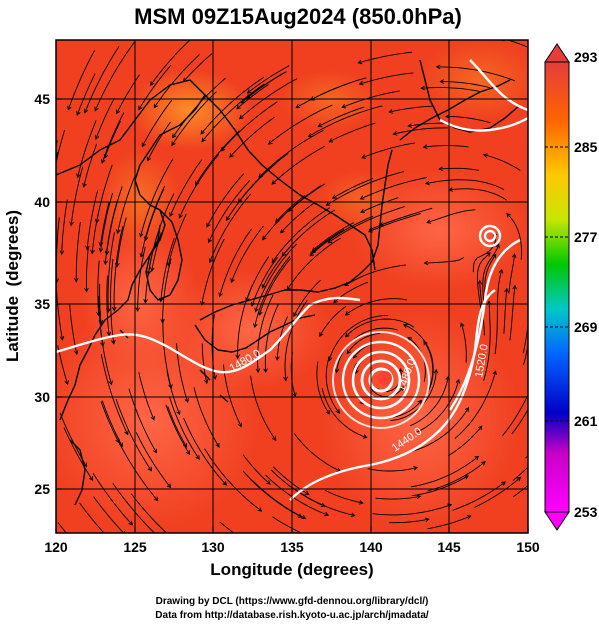 The width and height of the screenshot is (599, 625). I want to click on contour-ring-north-low, so click(490, 236).